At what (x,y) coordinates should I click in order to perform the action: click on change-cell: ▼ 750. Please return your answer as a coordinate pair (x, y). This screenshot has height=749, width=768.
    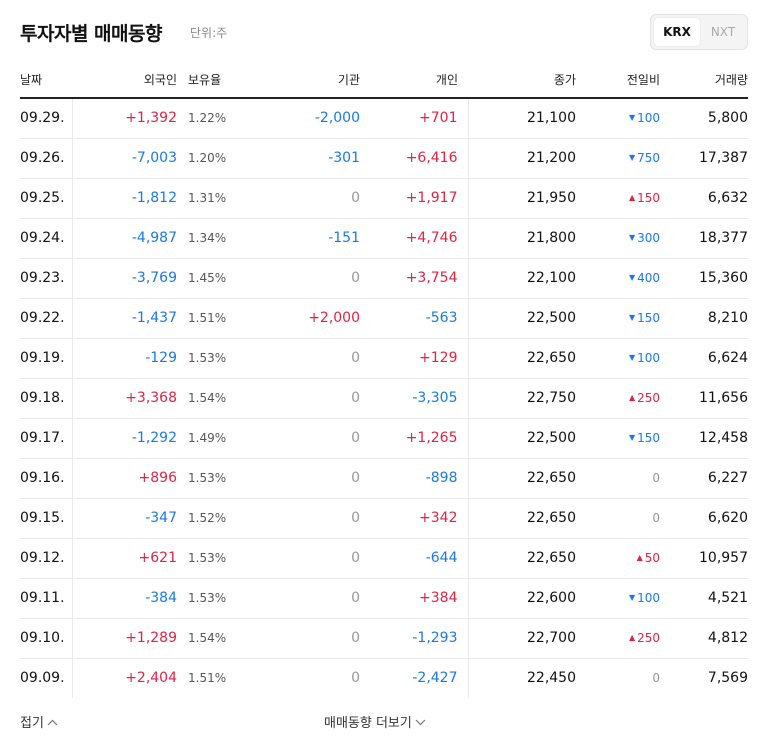
    Looking at the image, I should click on (618, 158).